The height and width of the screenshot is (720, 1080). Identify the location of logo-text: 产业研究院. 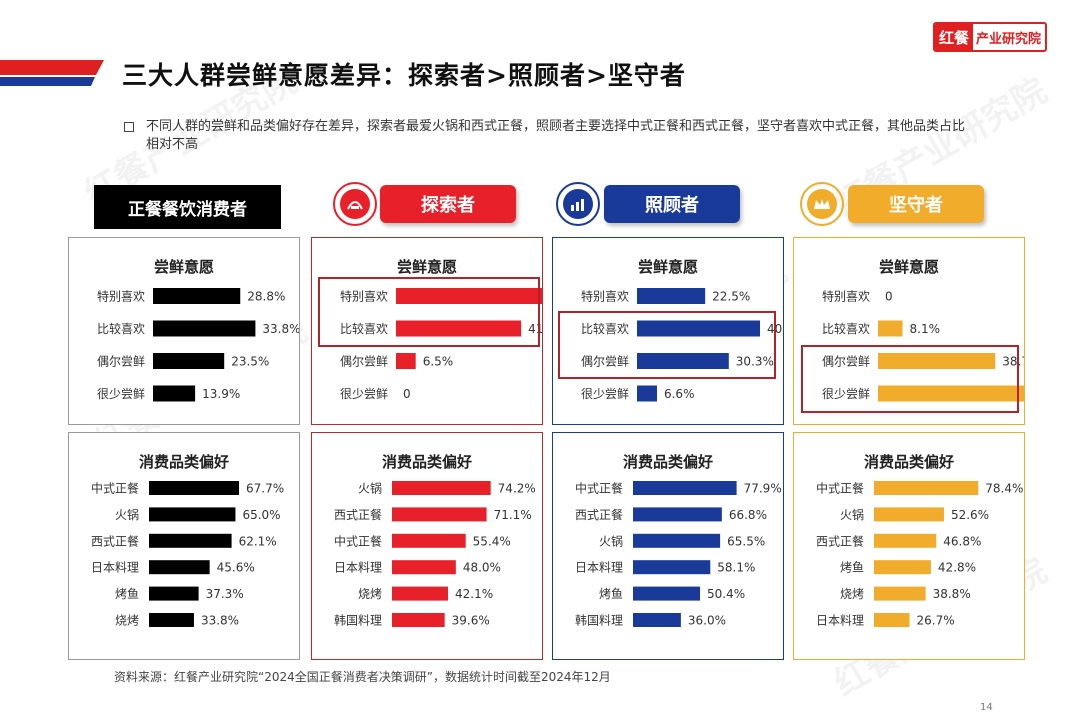
(1009, 39).